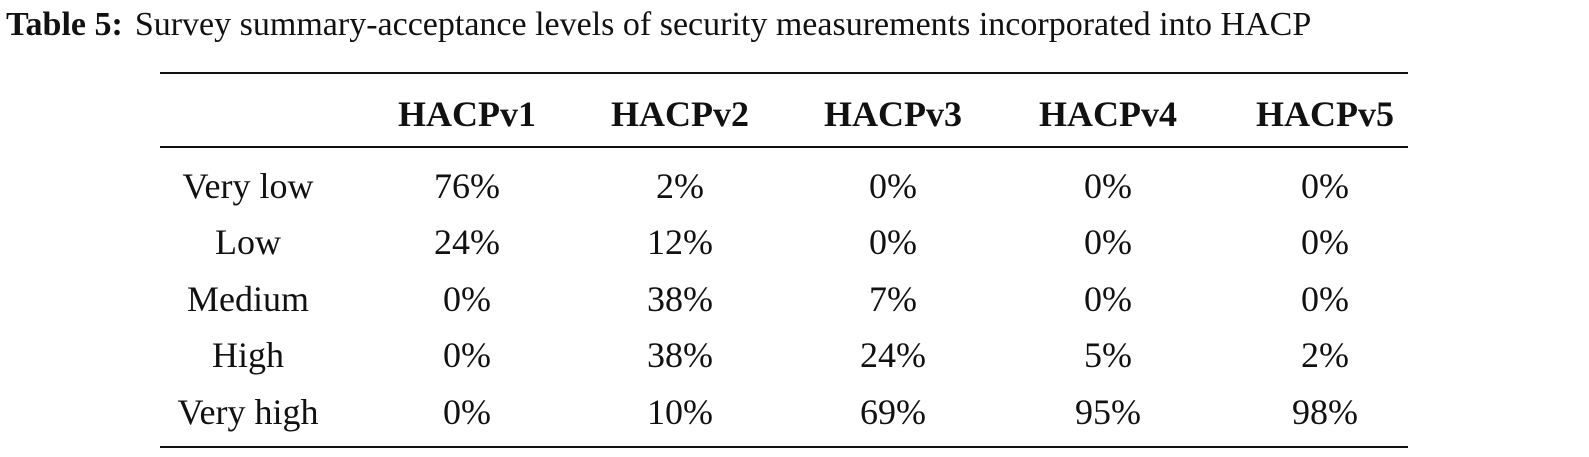  What do you see at coordinates (64, 24) in the screenshot?
I see `caption-label: Table 5:` at bounding box center [64, 24].